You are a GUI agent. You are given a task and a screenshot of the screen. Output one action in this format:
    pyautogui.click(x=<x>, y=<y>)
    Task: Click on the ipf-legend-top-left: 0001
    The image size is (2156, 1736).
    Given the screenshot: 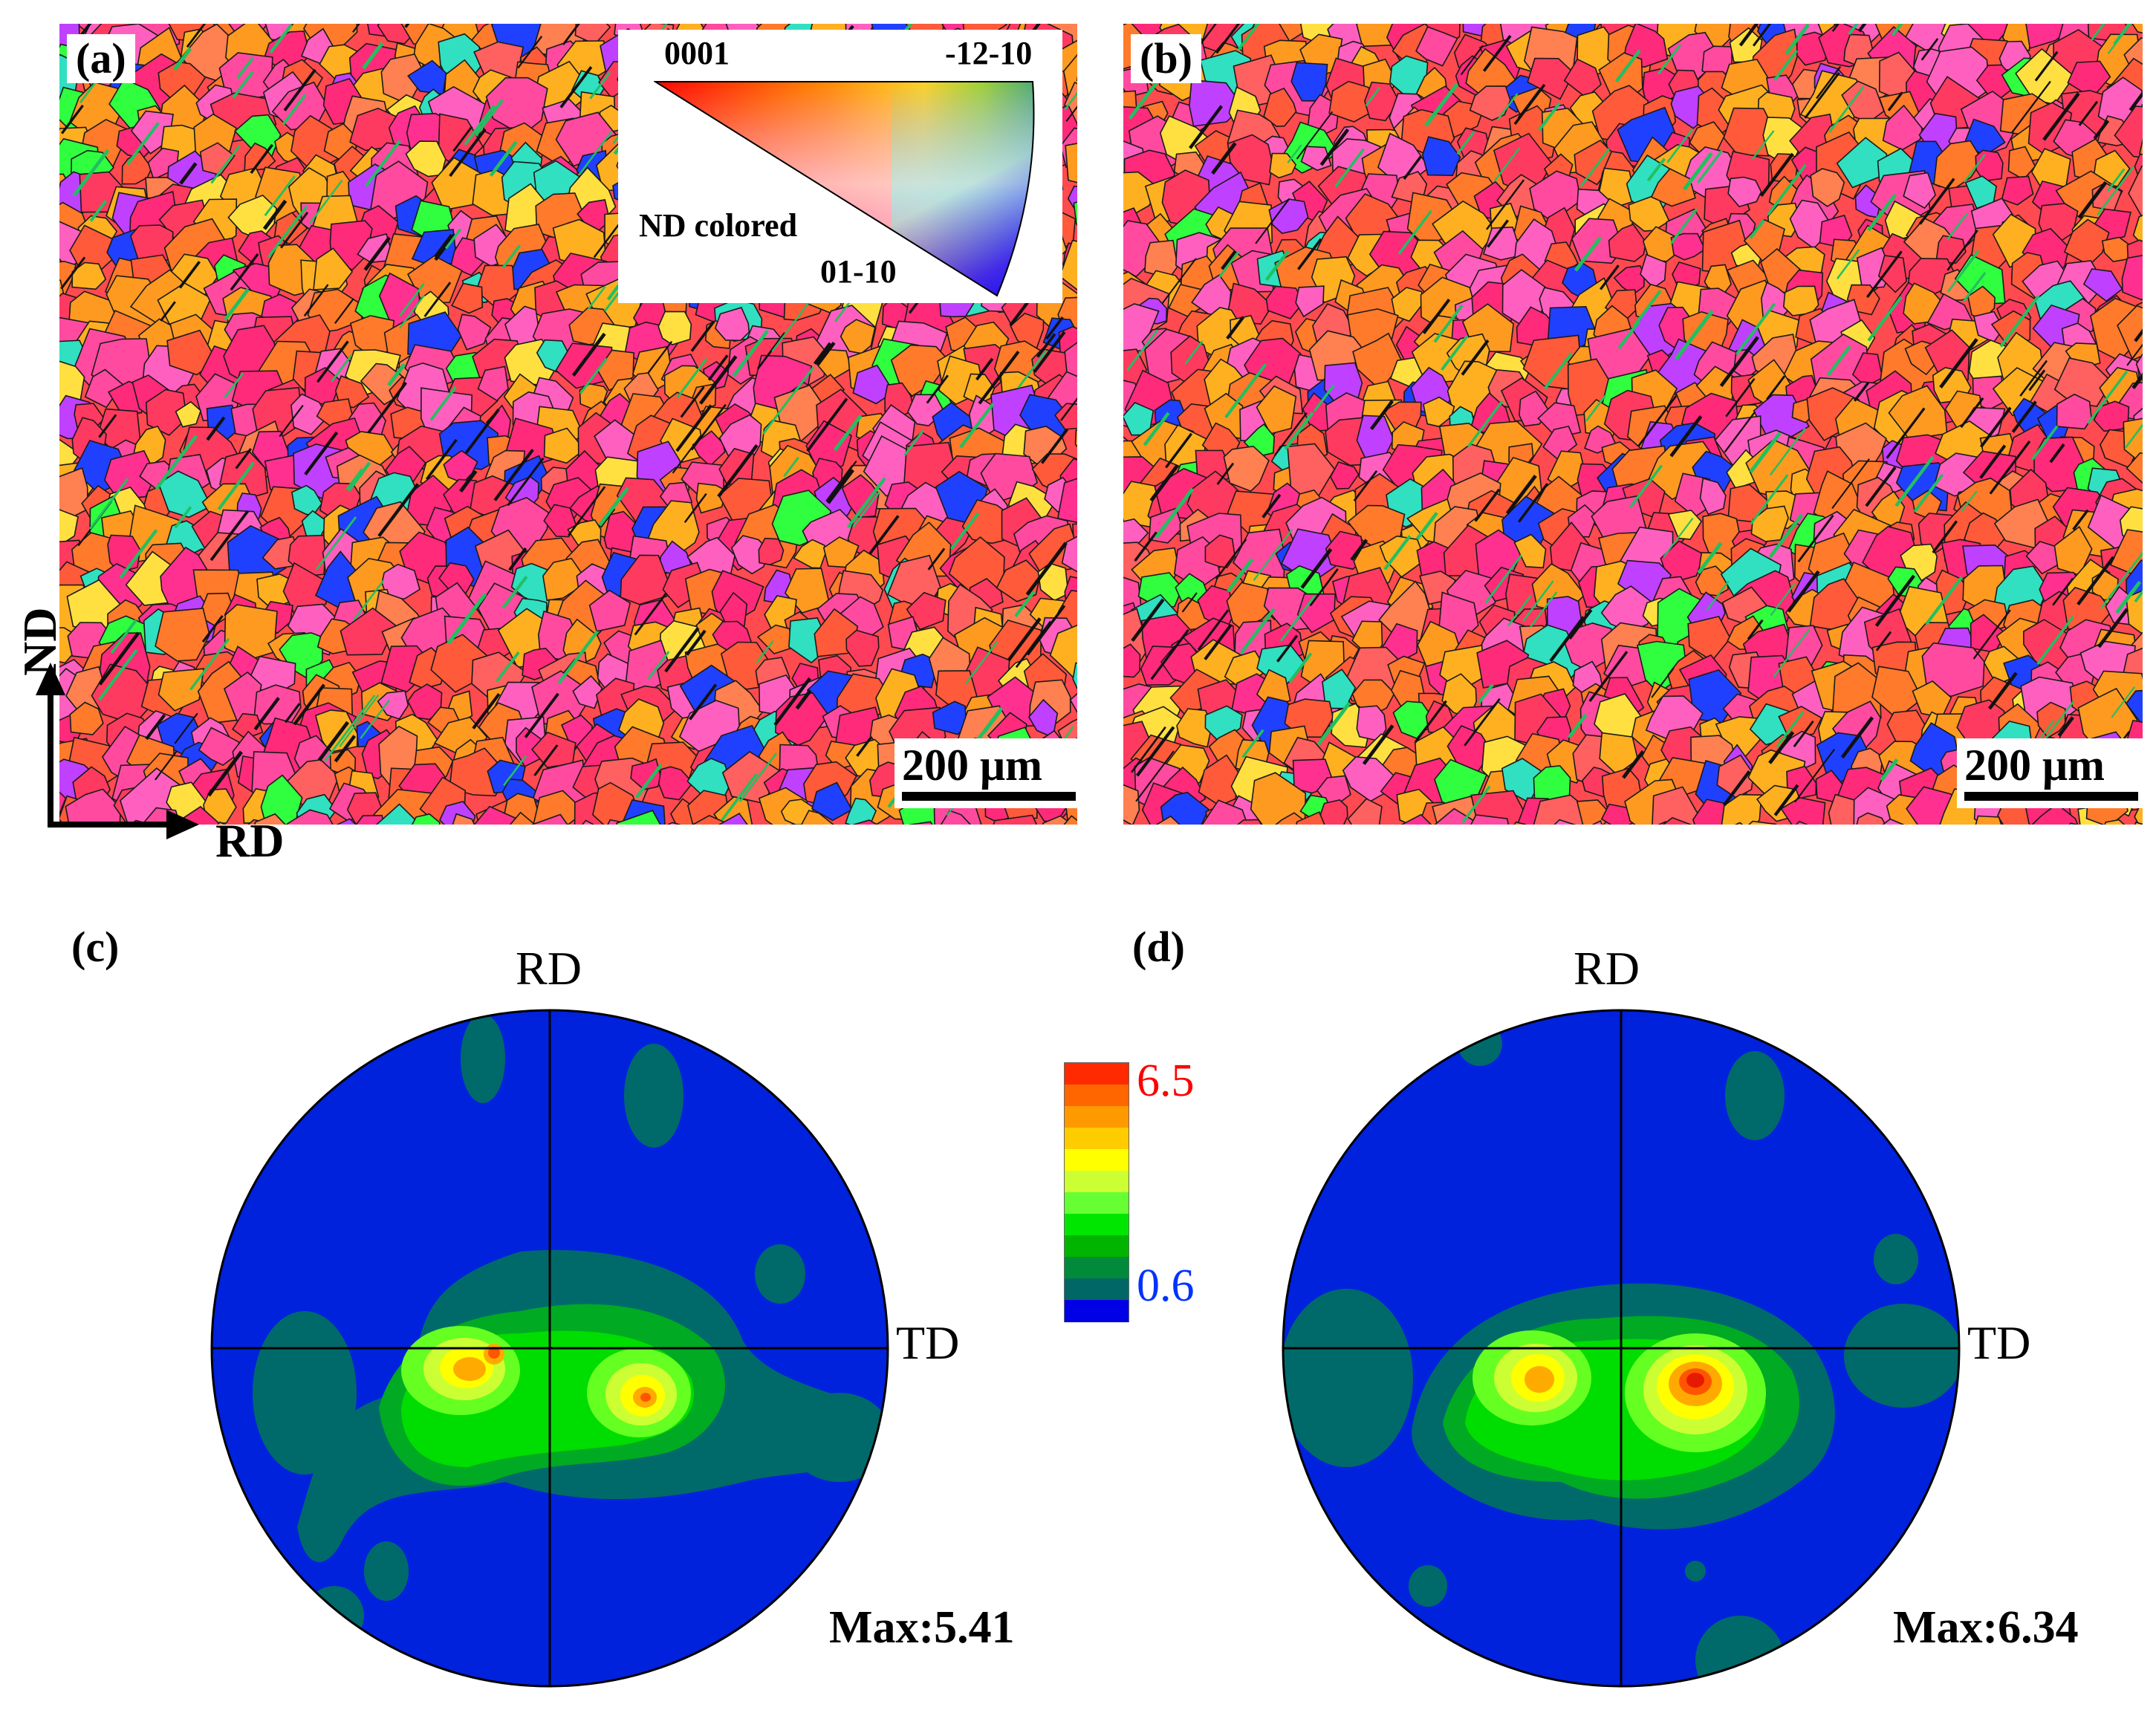 What is the action you would take?
    pyautogui.click(x=697, y=53)
    